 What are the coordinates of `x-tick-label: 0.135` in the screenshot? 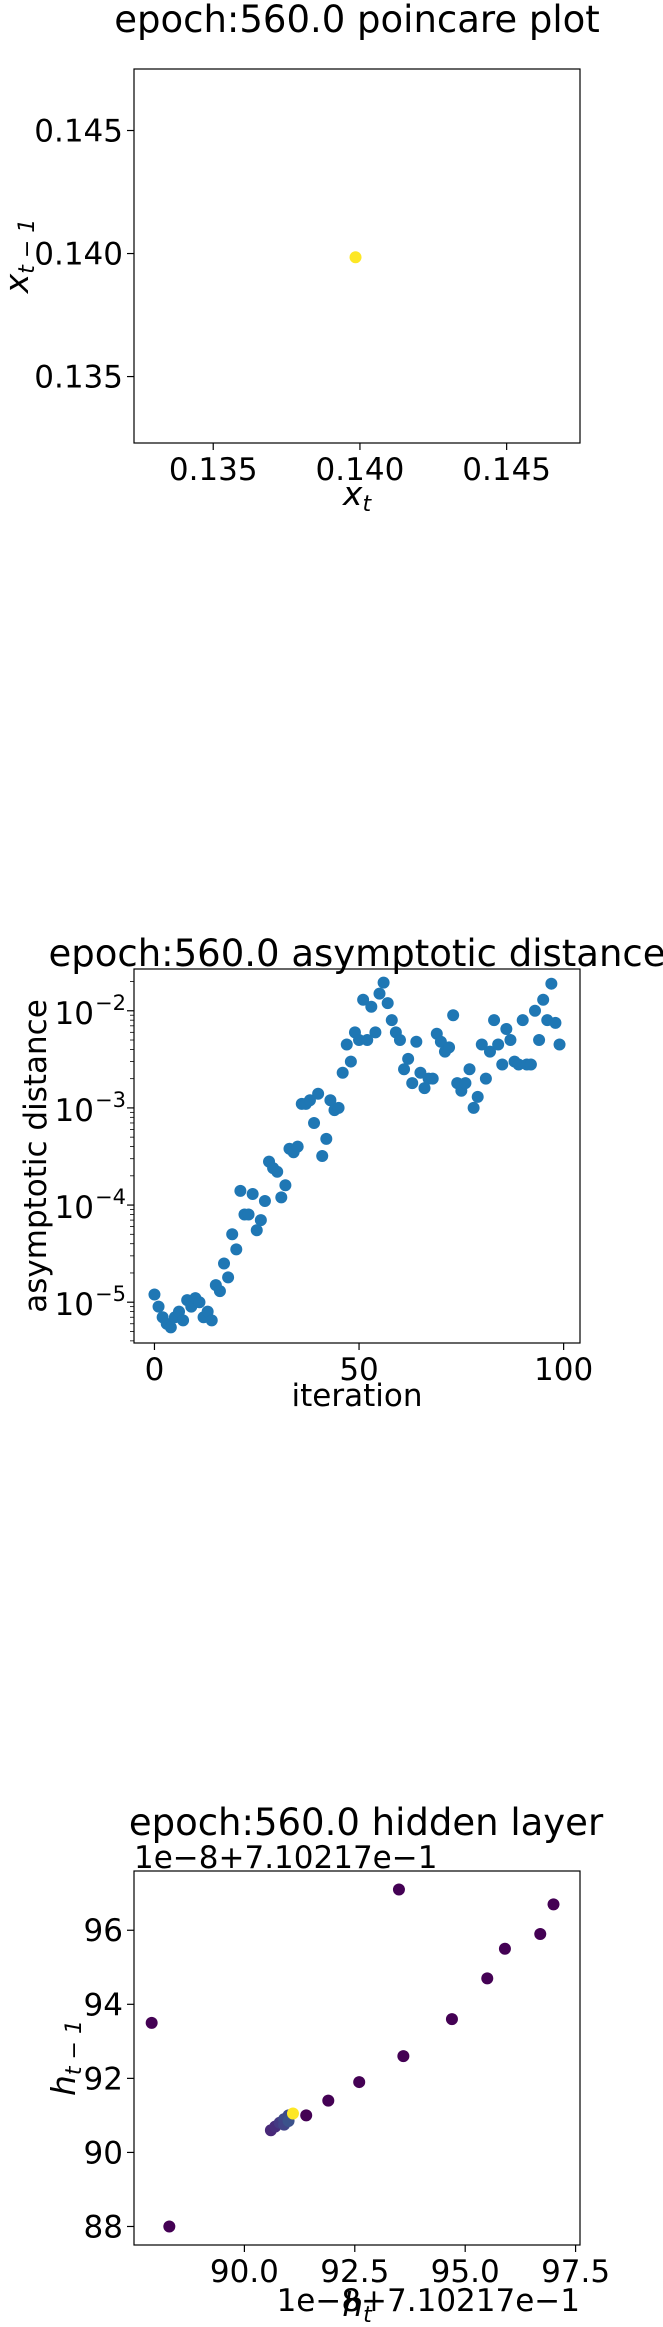 It's located at (213, 470).